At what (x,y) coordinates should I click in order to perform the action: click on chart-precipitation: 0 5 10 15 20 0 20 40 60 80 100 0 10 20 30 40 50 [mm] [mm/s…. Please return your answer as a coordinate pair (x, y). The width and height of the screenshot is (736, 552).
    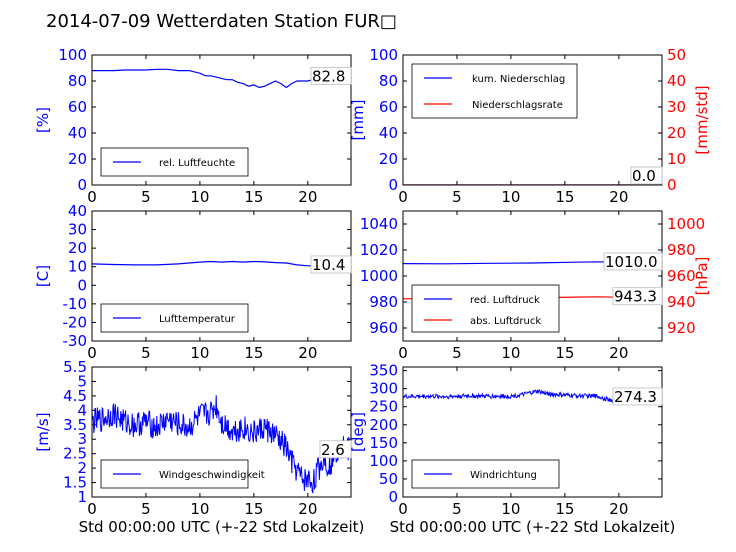
    Looking at the image, I should click on (530, 126).